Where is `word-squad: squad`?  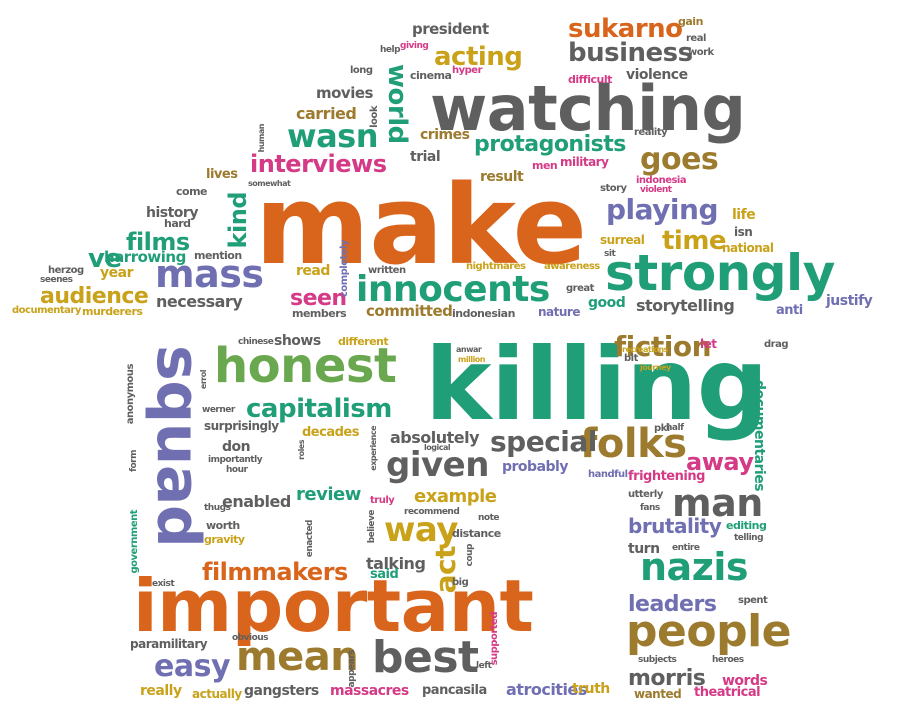 word-squad: squad is located at coordinates (178, 446).